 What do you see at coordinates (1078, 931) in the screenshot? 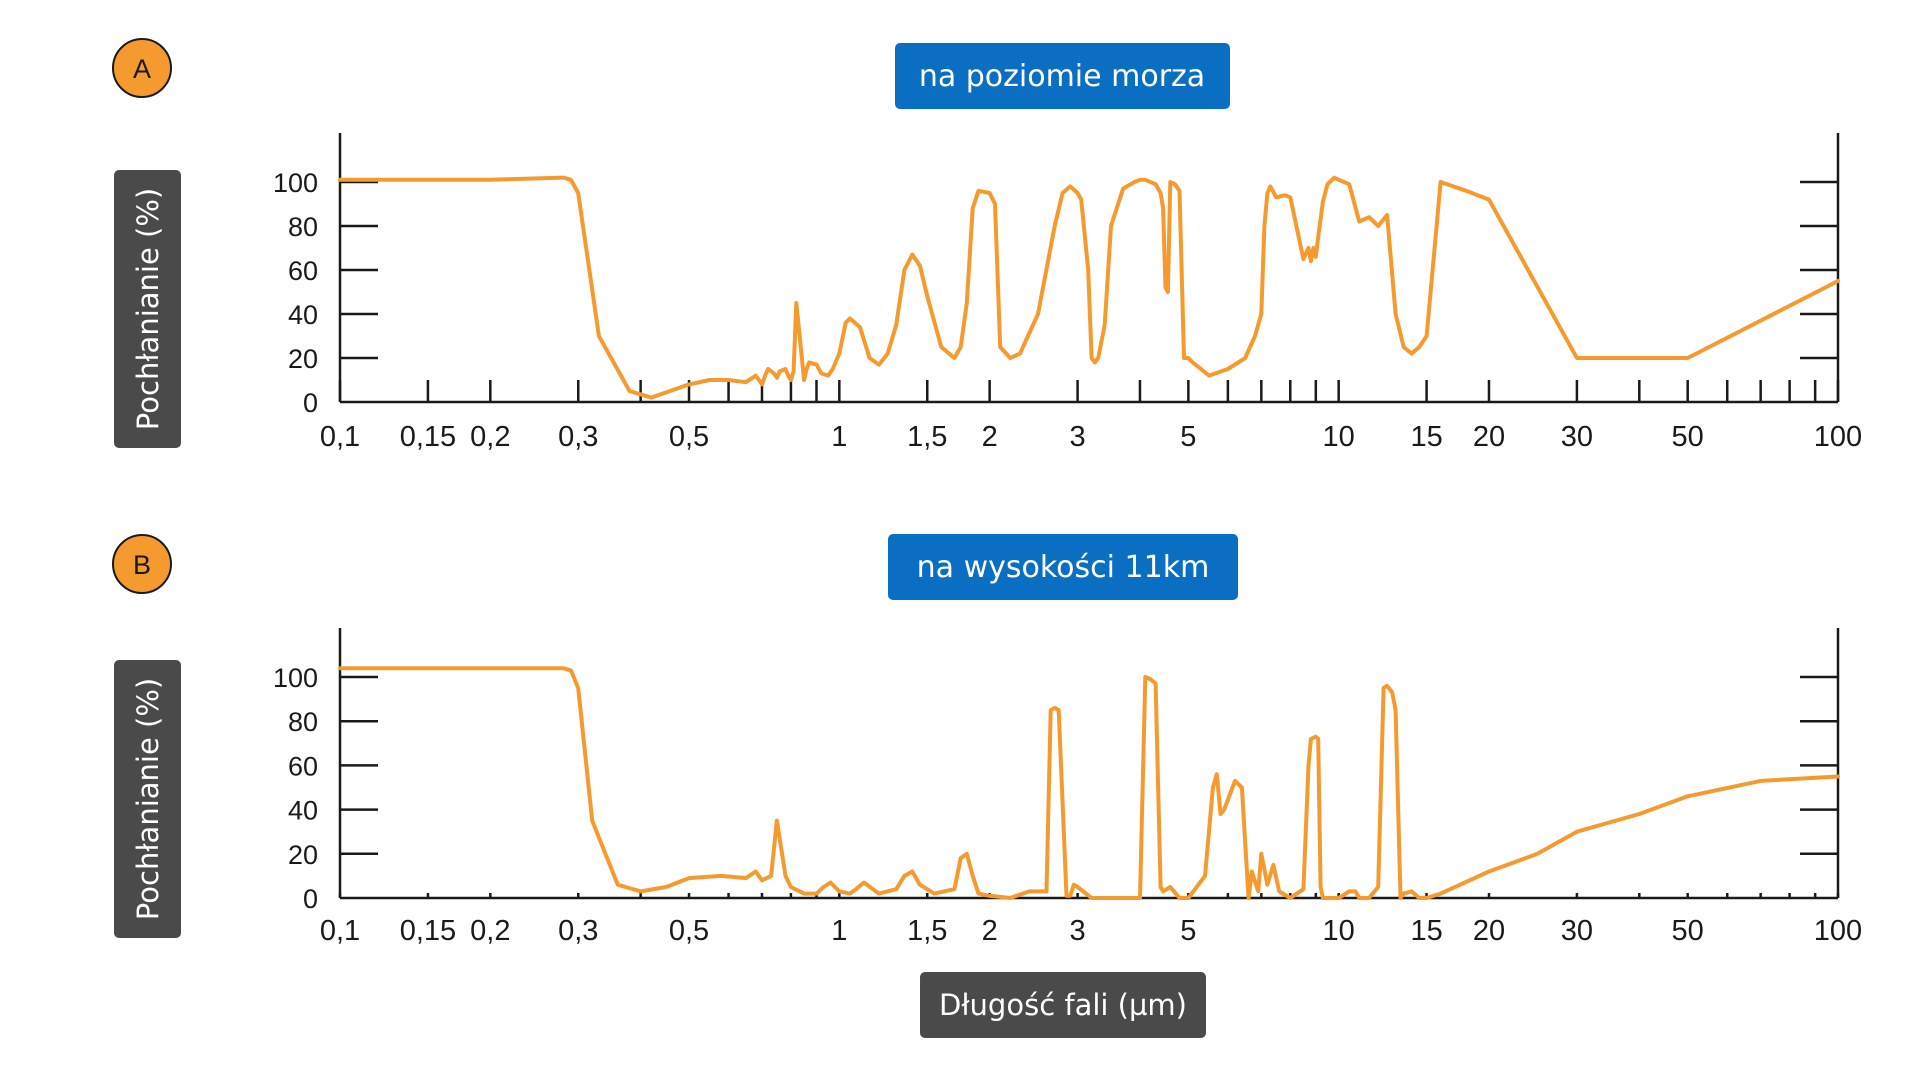
I see `panel-b-xtick-label: 3` at bounding box center [1078, 931].